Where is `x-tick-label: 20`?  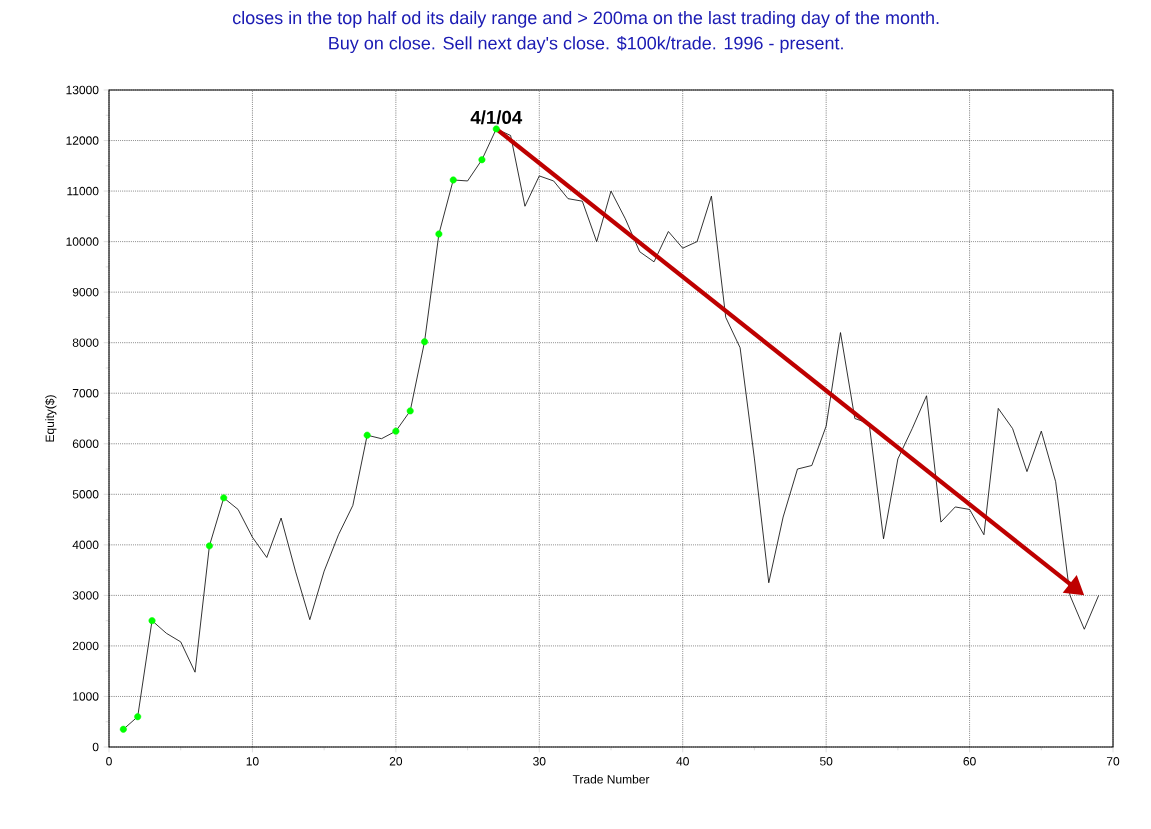
x-tick-label: 20 is located at coordinates (396, 761).